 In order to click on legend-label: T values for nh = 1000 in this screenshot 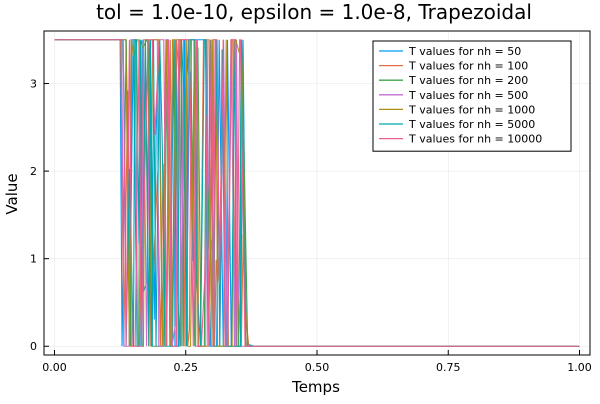, I will do `click(471, 109)`.